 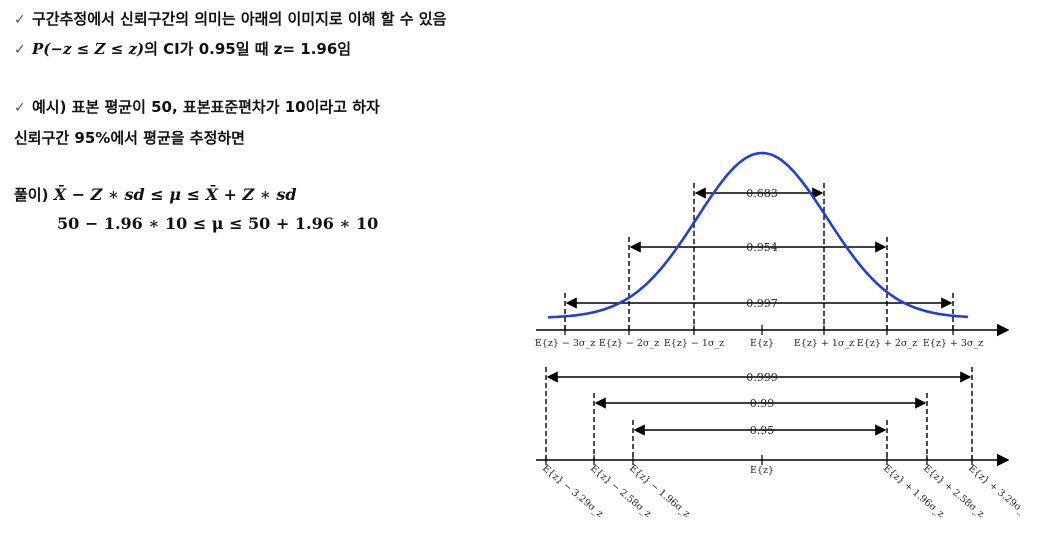 I want to click on probability-expression: P(−z ≤ Z ≤ z), so click(x=88, y=49).